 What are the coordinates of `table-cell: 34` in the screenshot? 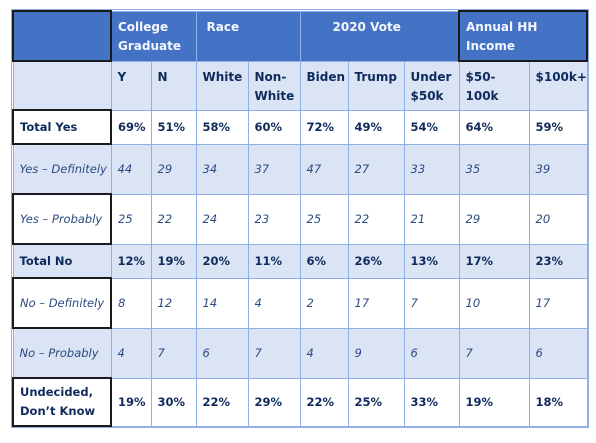 It's located at (222, 169).